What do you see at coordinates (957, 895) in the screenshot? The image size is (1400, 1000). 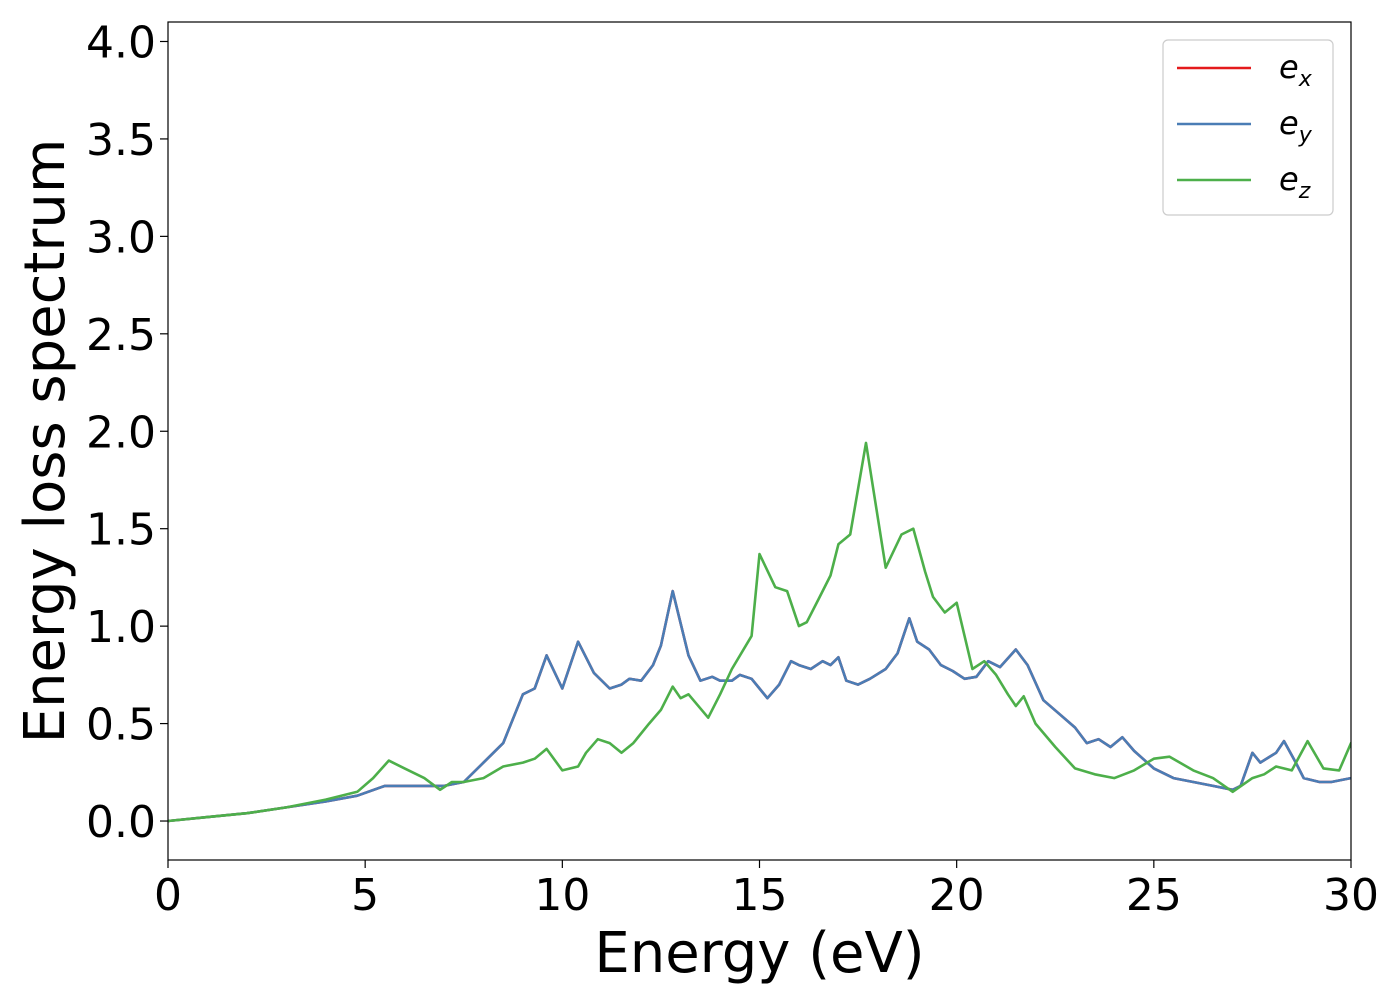 I see `x-tick-label: 20` at bounding box center [957, 895].